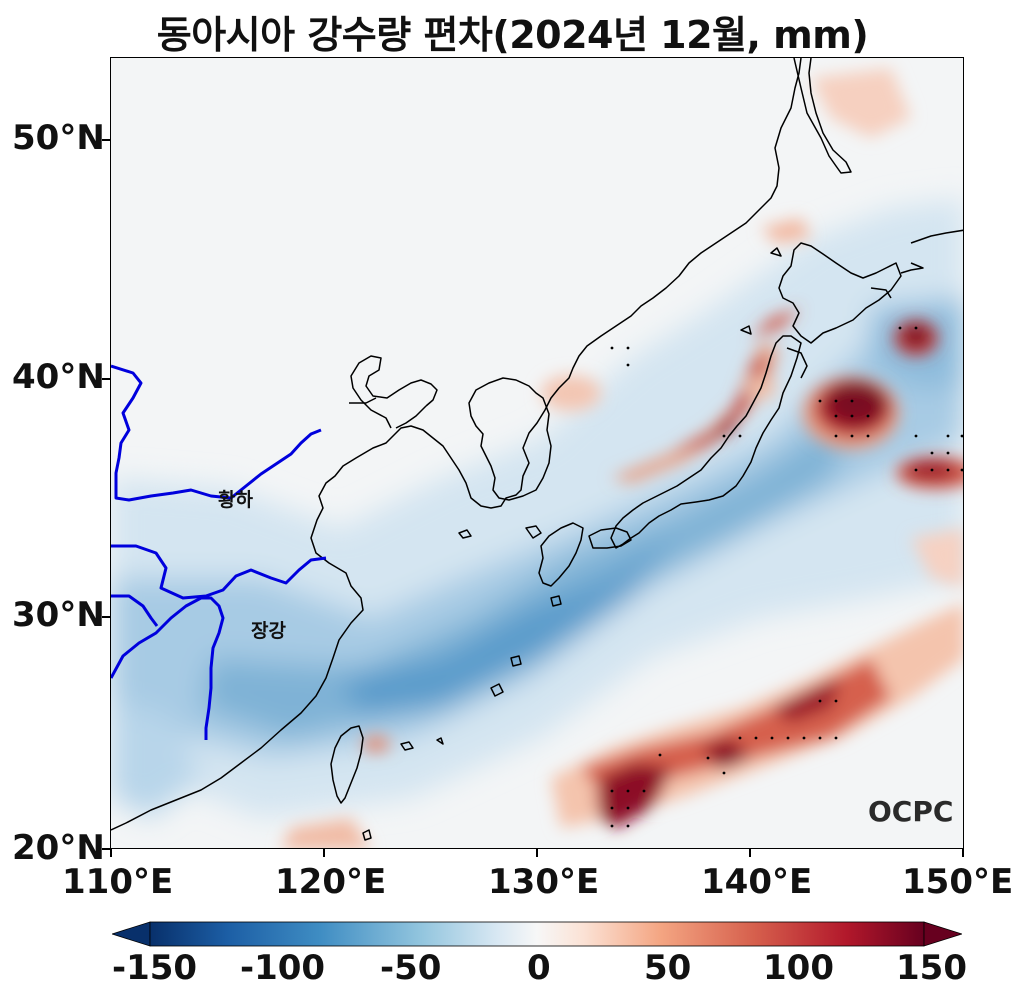 This screenshot has width=1025, height=1002. Describe the element at coordinates (544, 882) in the screenshot. I see `lon-tick-130: 130°E` at that location.